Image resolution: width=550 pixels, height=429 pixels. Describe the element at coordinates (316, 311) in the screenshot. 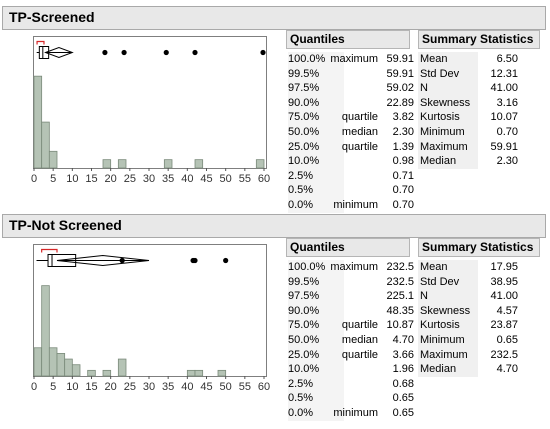

I see `quantile-percent: 90.0%` at that location.